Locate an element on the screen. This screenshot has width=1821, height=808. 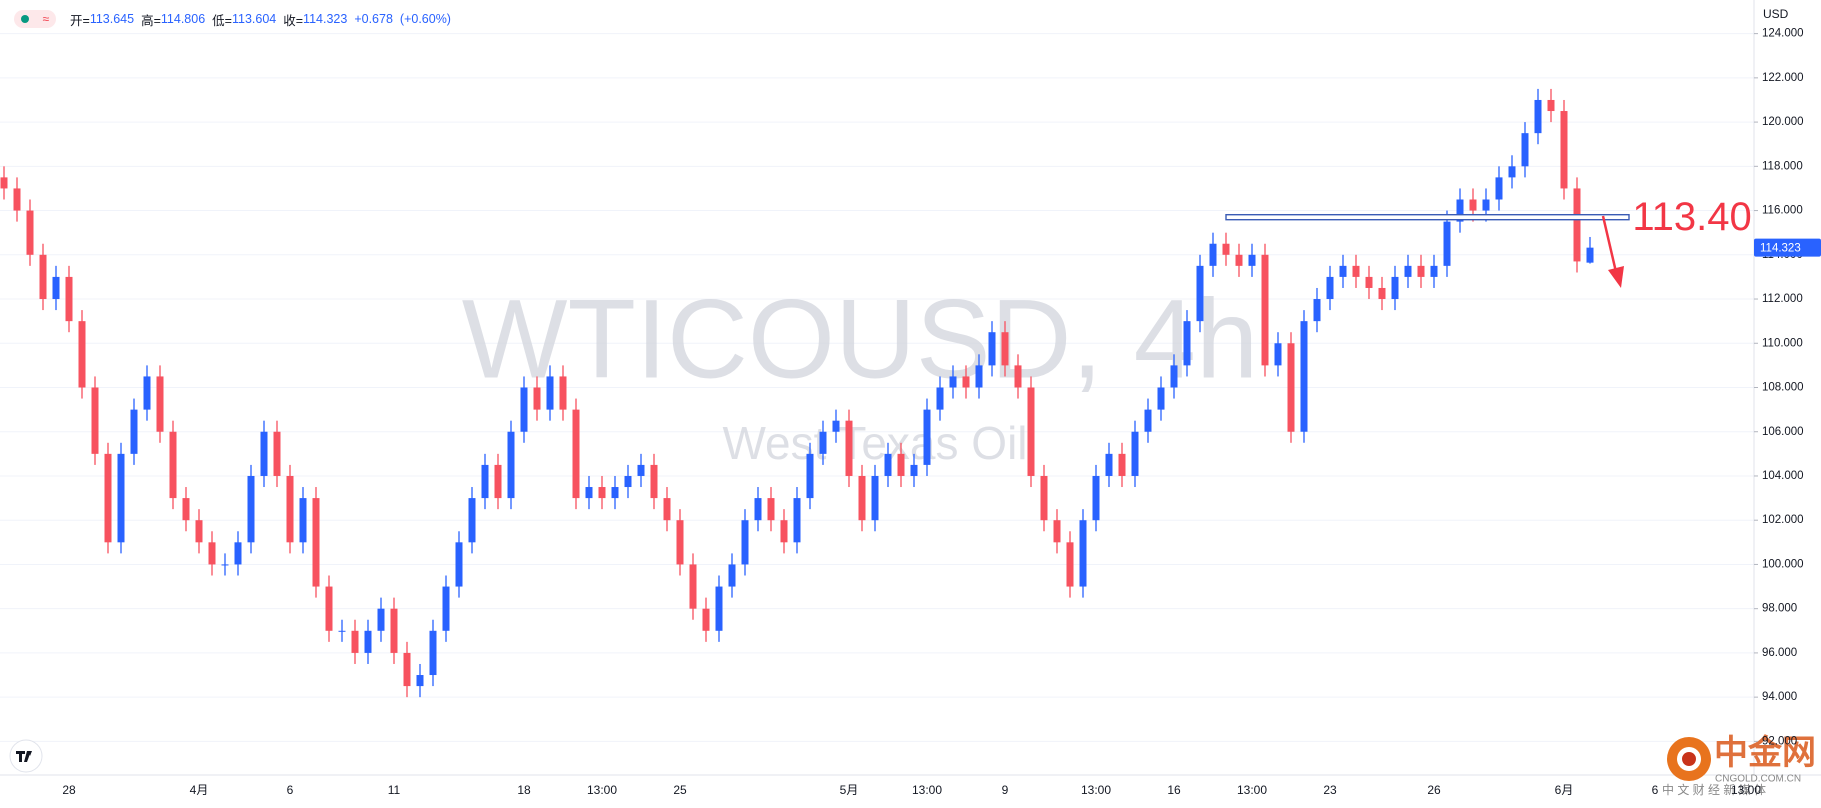
price-tag-label: 114.323 is located at coordinates (1780, 249).